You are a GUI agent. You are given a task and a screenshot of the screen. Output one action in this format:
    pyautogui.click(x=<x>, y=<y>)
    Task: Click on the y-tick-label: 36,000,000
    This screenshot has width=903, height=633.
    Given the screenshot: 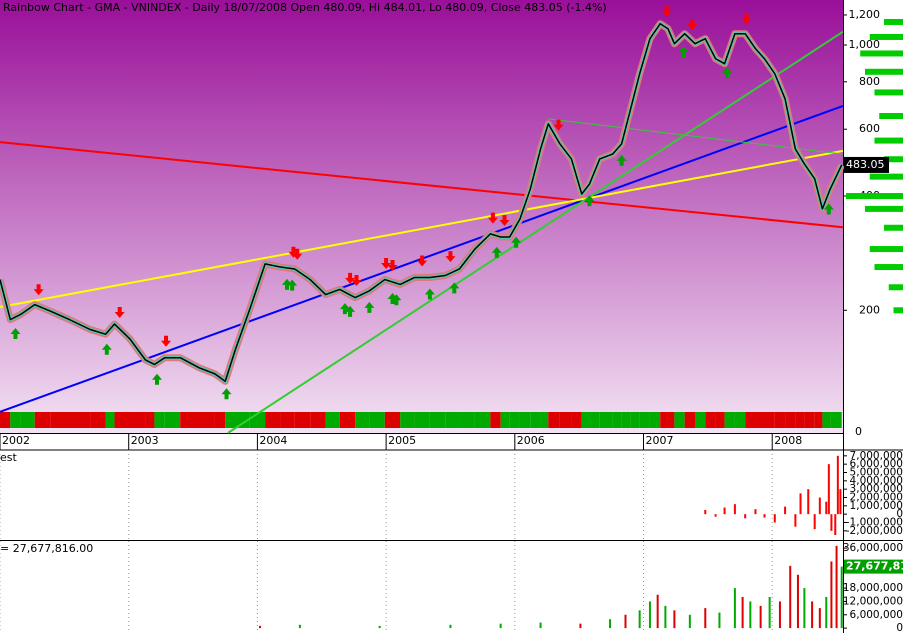 What is the action you would take?
    pyautogui.click(x=873, y=548)
    